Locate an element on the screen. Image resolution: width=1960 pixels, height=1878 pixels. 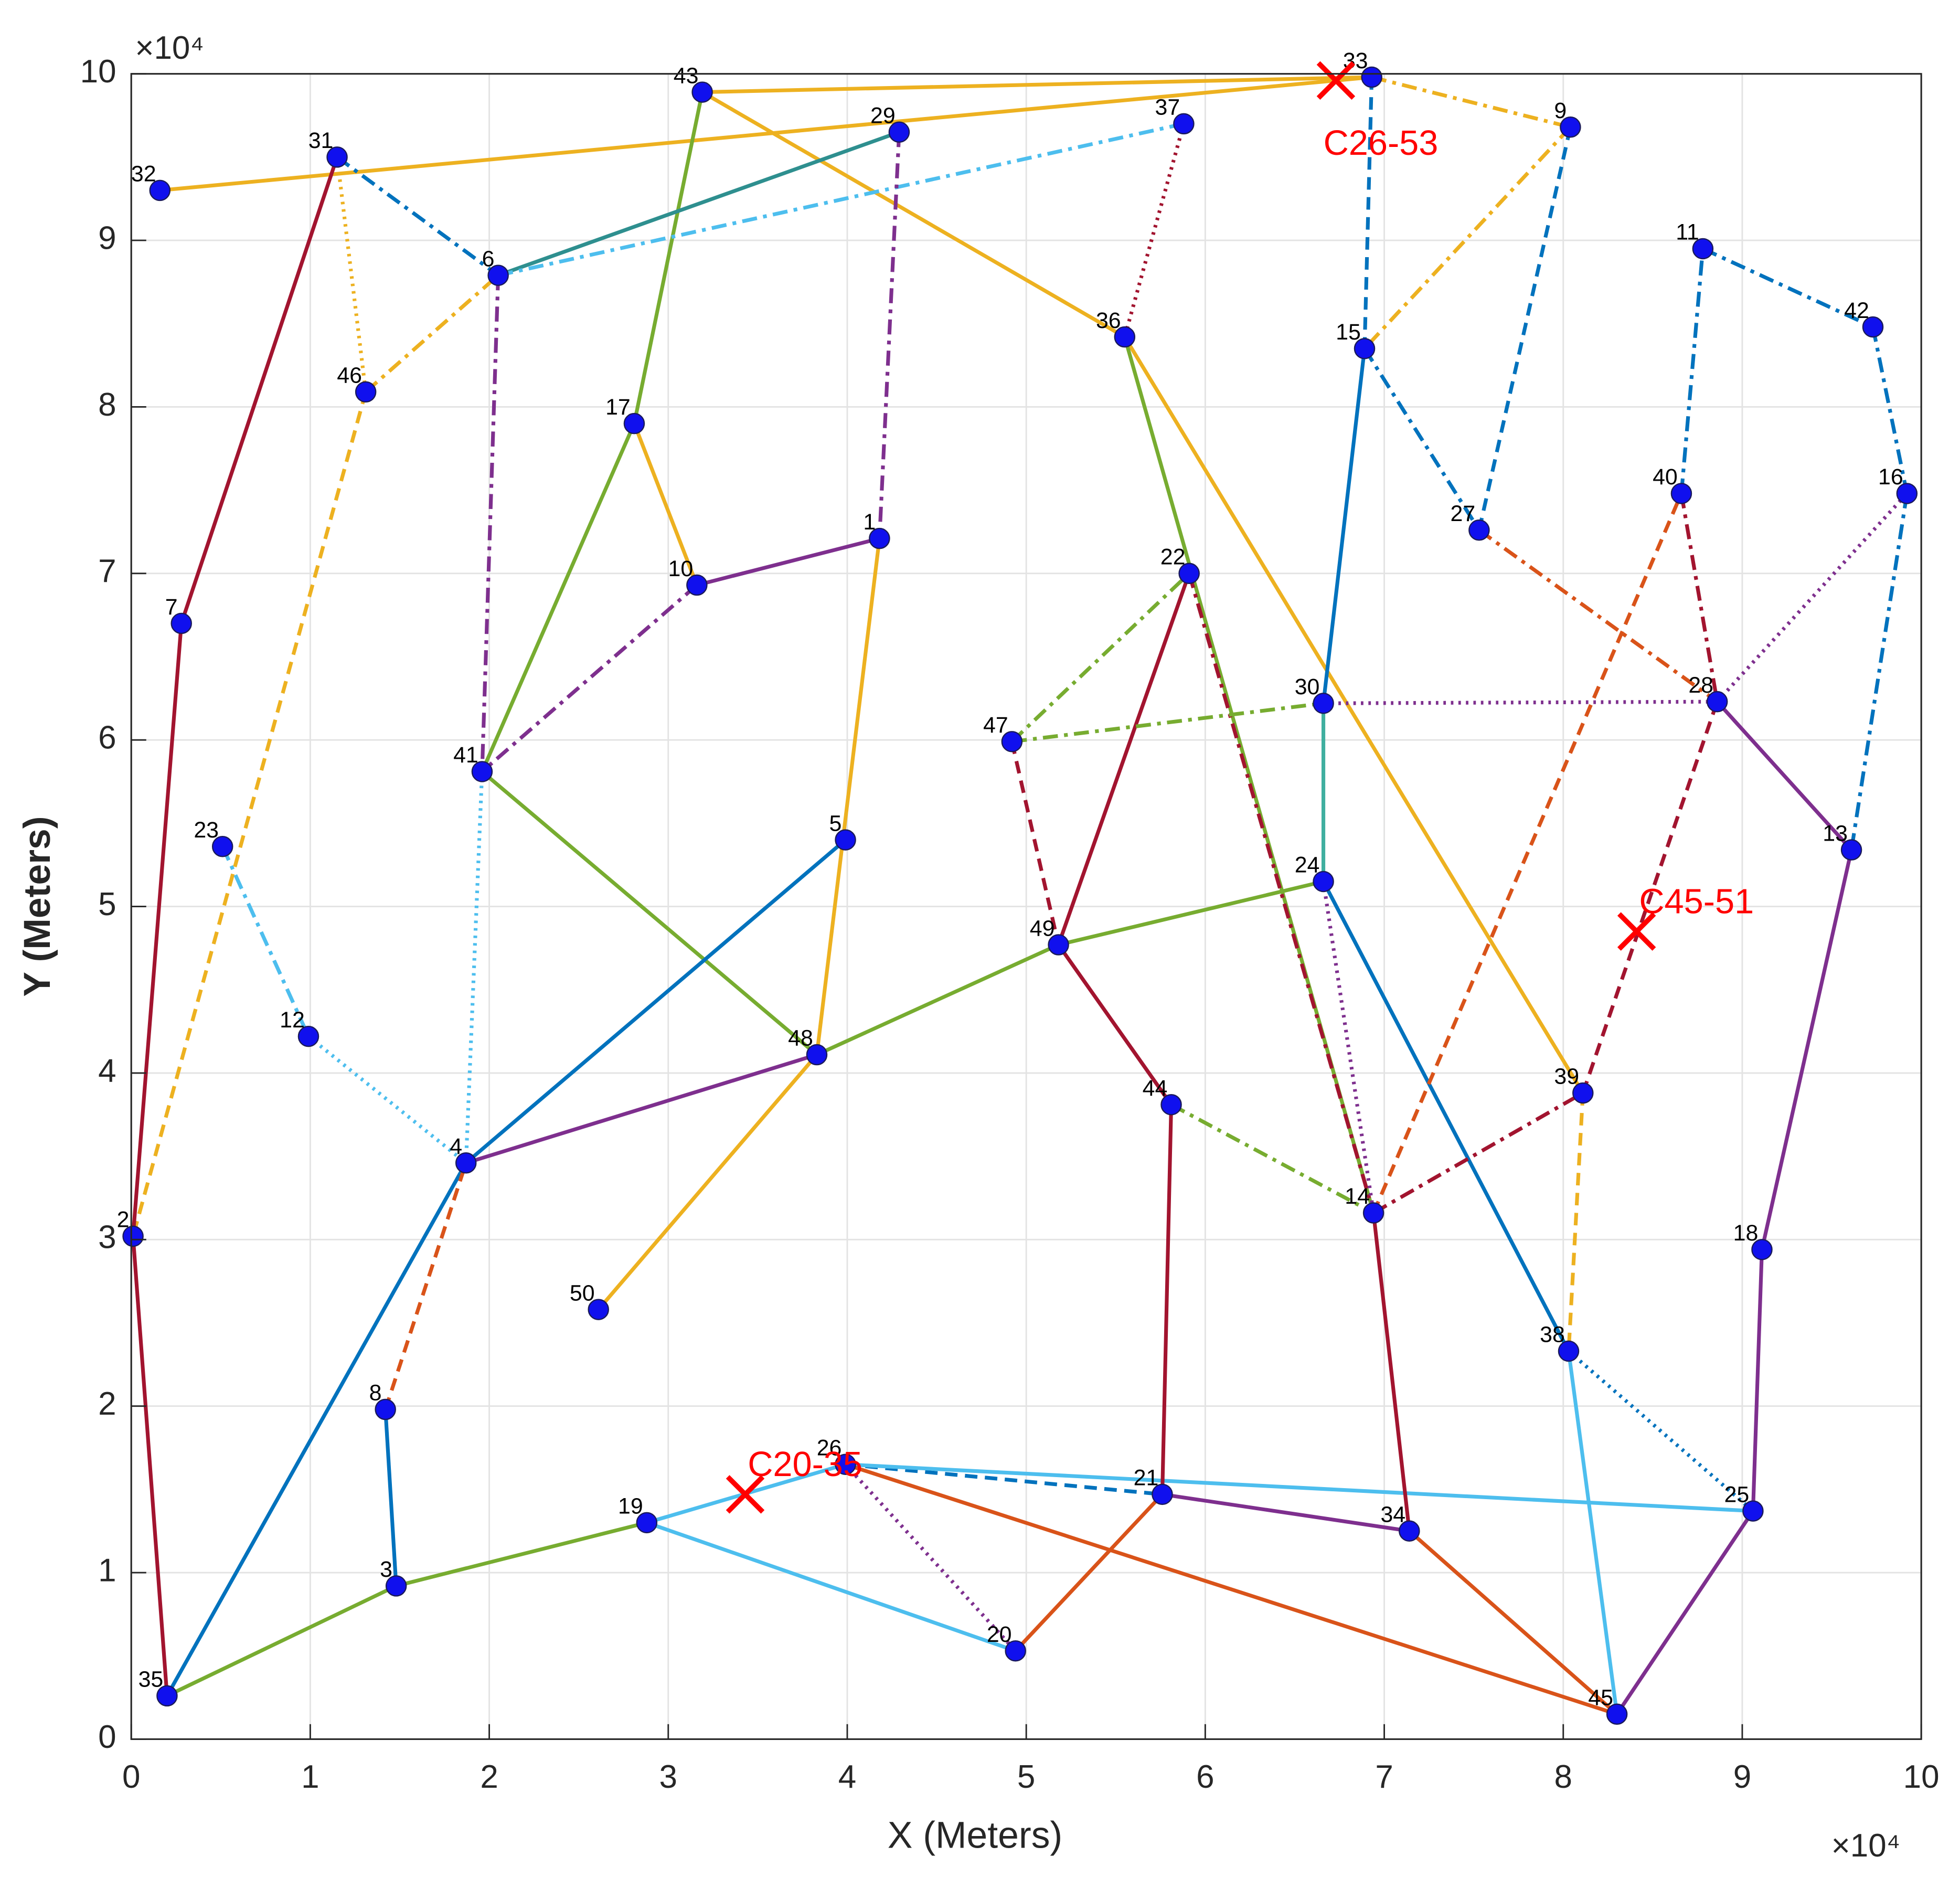
node-label: 3 is located at coordinates (386, 1570).